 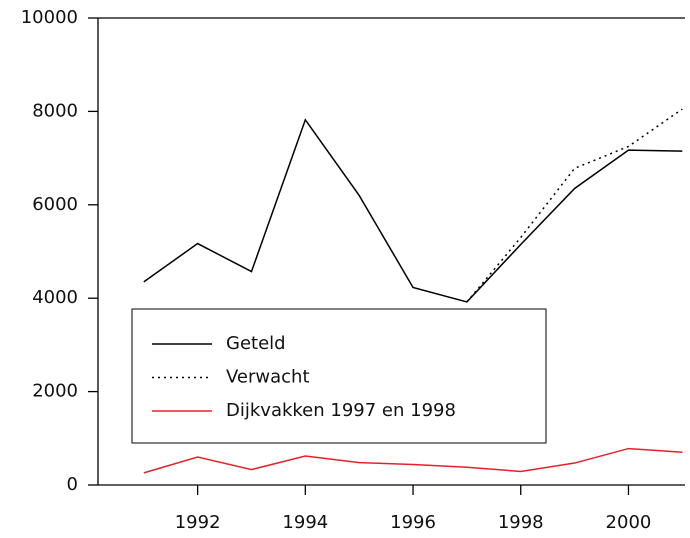 What do you see at coordinates (55, 204) in the screenshot?
I see `y-tick-label: 6000` at bounding box center [55, 204].